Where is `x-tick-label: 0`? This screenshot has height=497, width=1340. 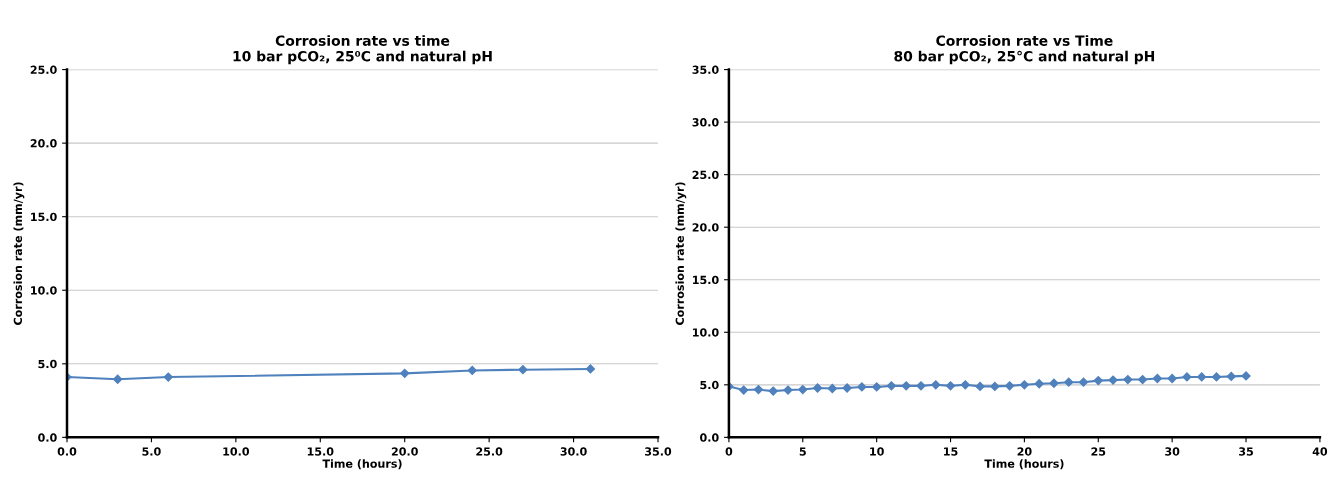
x-tick-label: 0 is located at coordinates (729, 451).